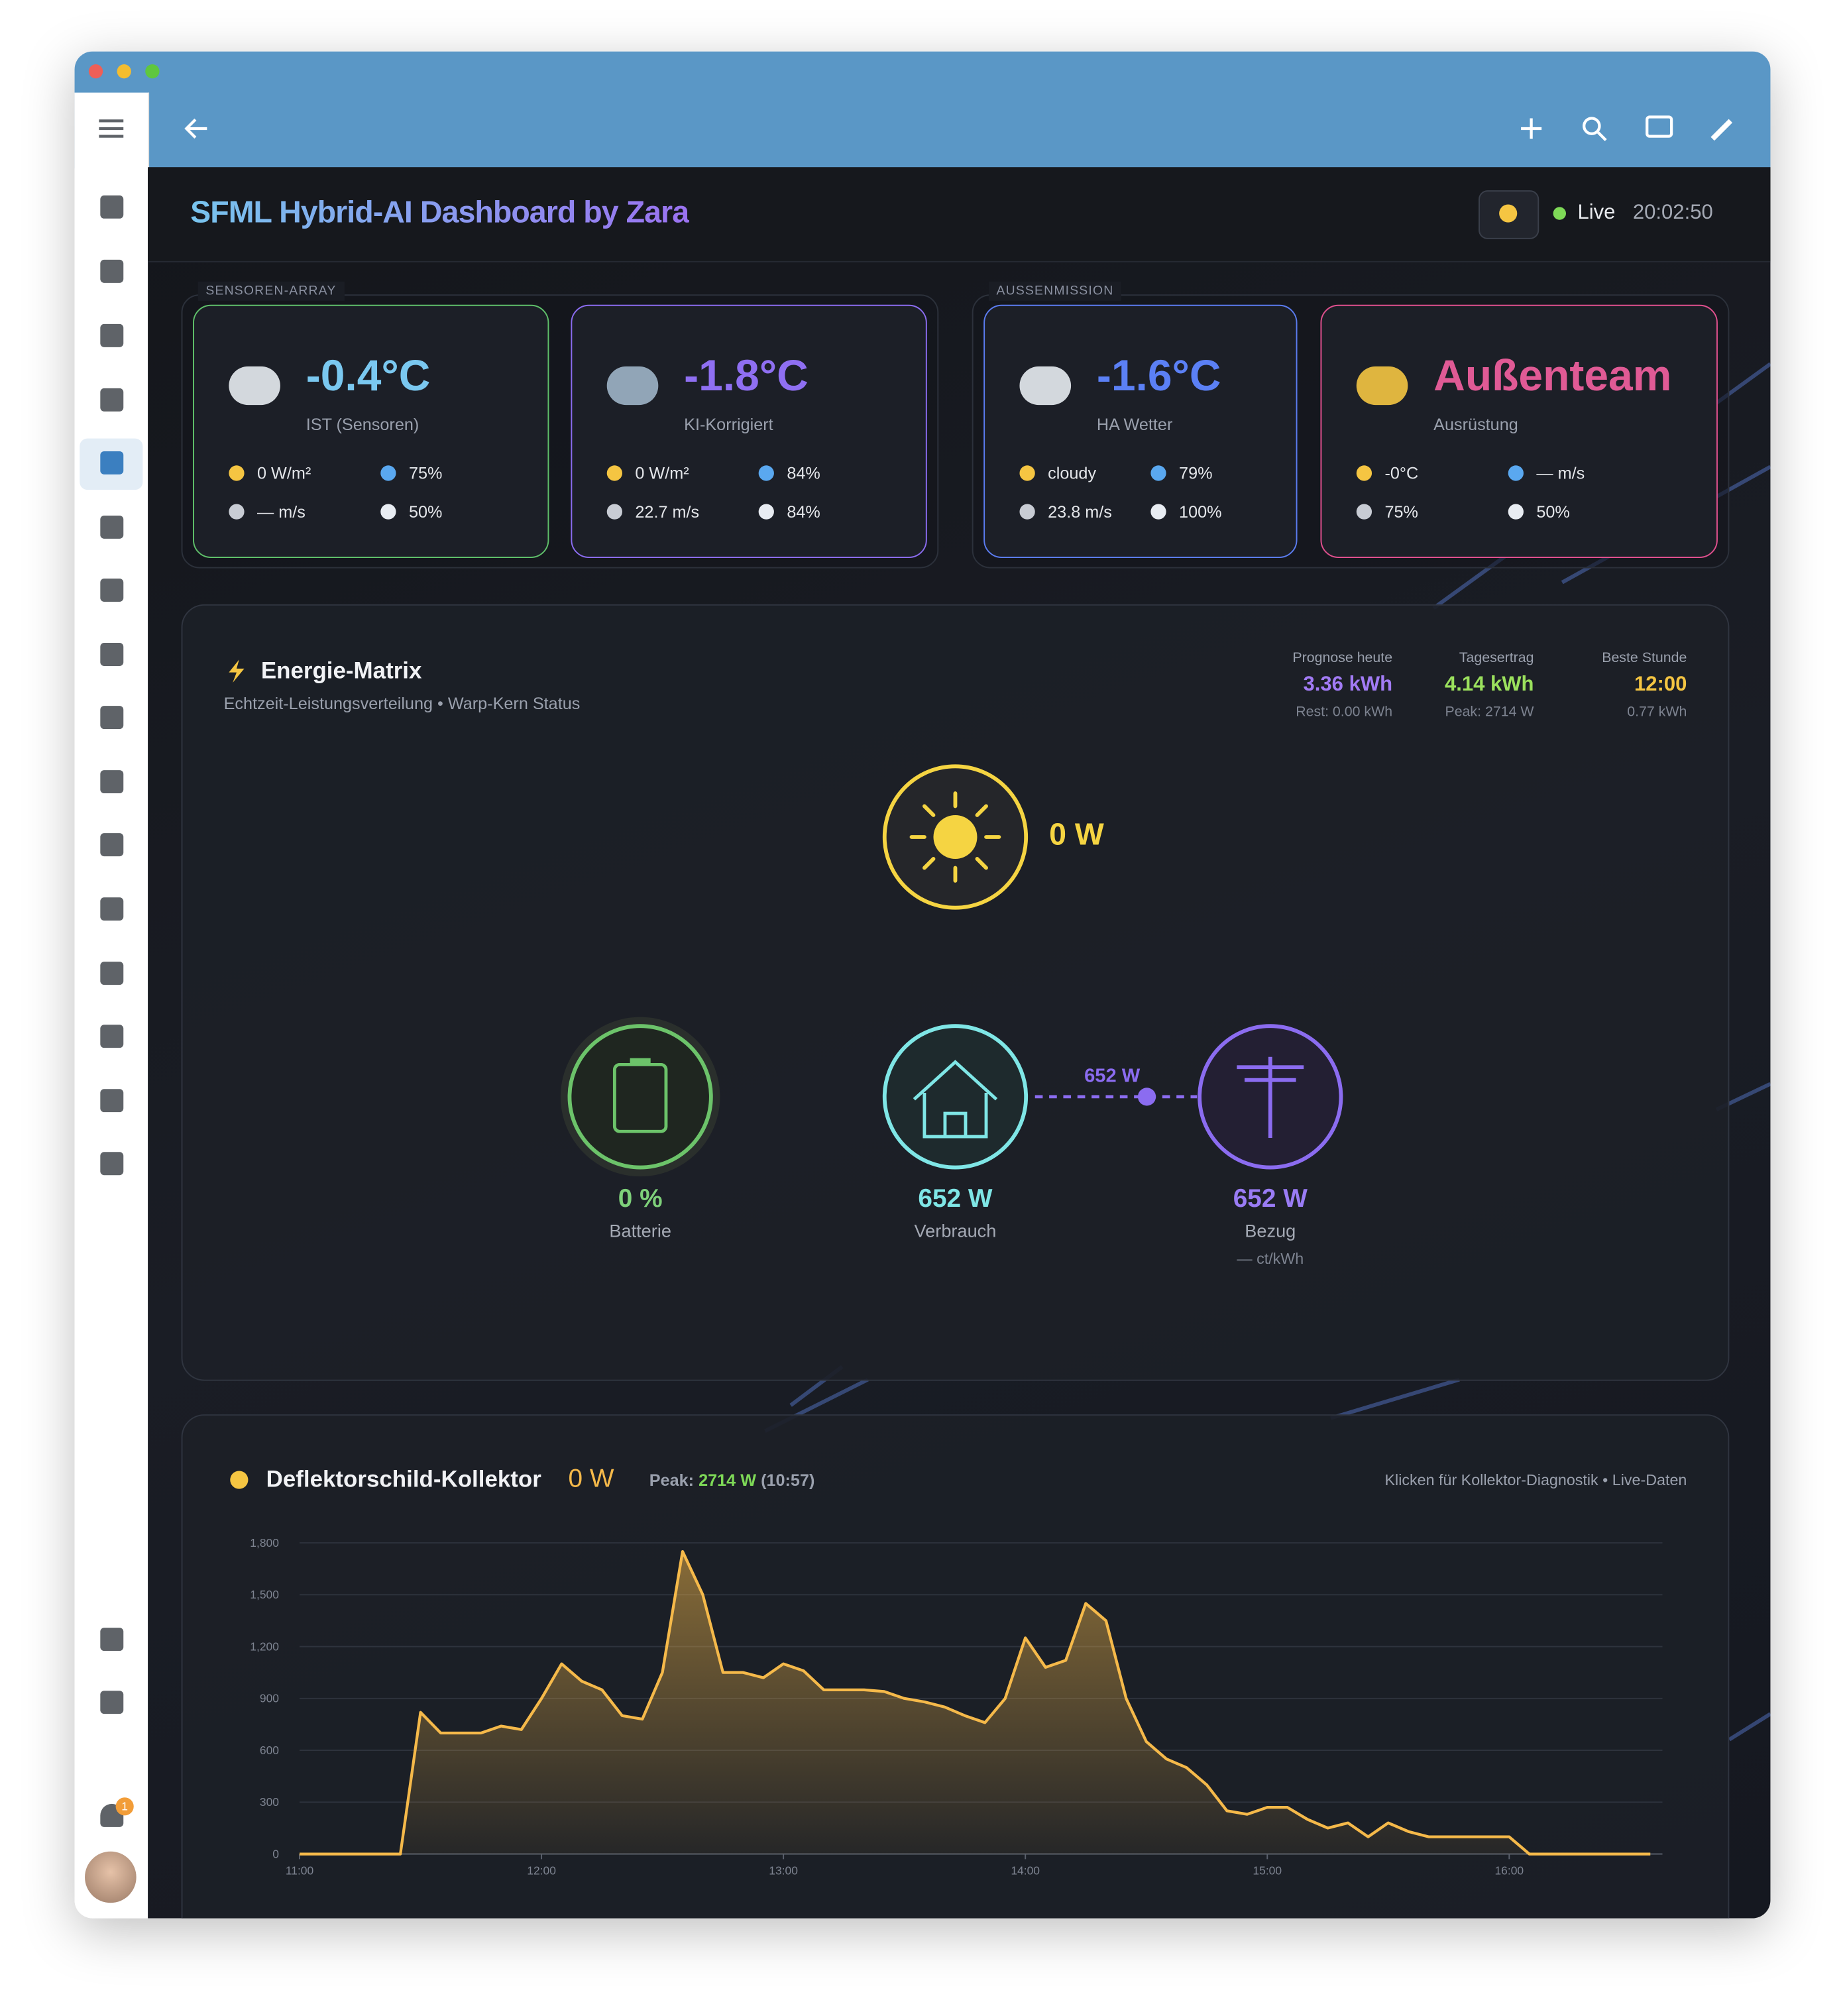 This screenshot has height=2016, width=1845. Describe the element at coordinates (152, 72) in the screenshot. I see `zoom-button` at that location.